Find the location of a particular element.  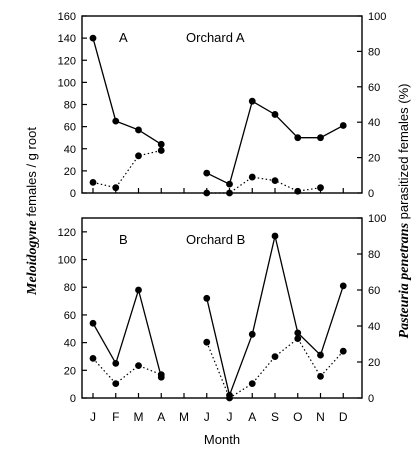

x-tick-label: S is located at coordinates (275, 417).